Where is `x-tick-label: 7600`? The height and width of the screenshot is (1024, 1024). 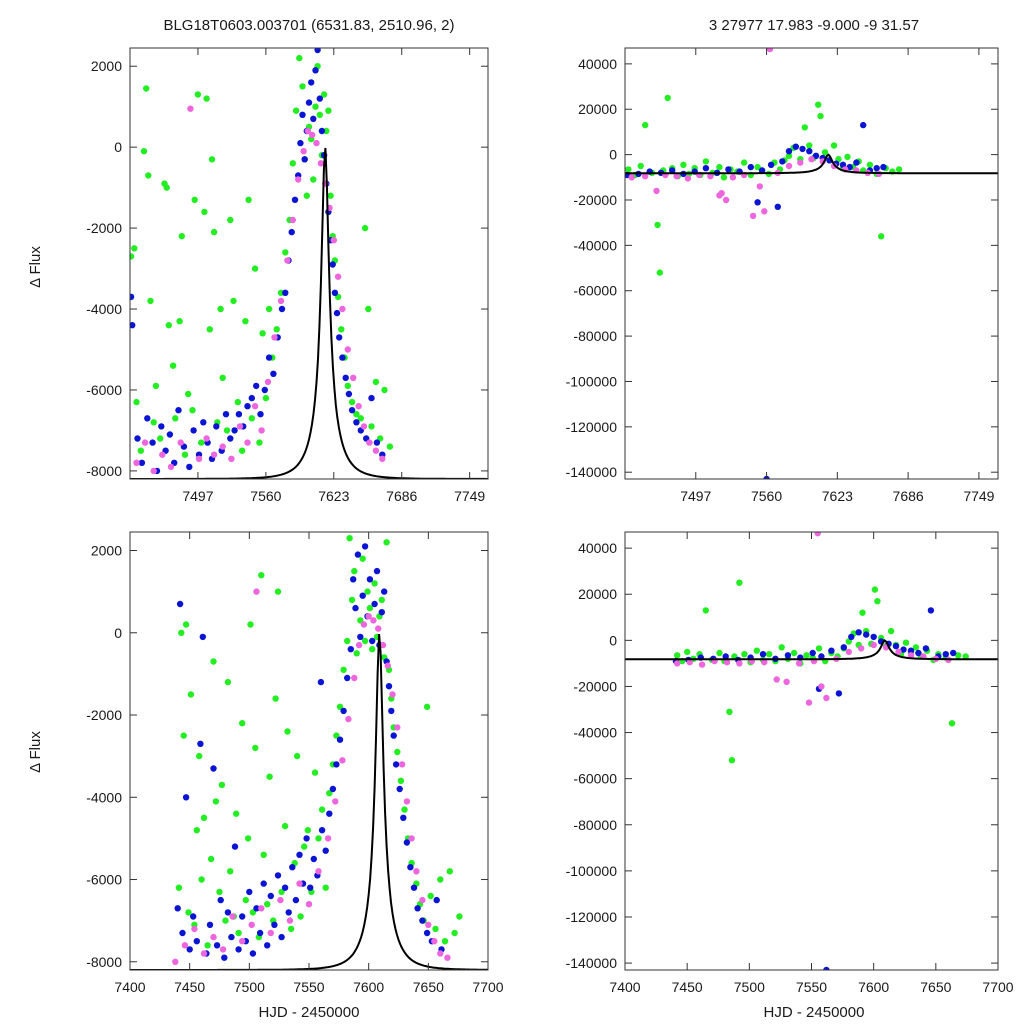
x-tick-label: 7600 is located at coordinates (873, 987).